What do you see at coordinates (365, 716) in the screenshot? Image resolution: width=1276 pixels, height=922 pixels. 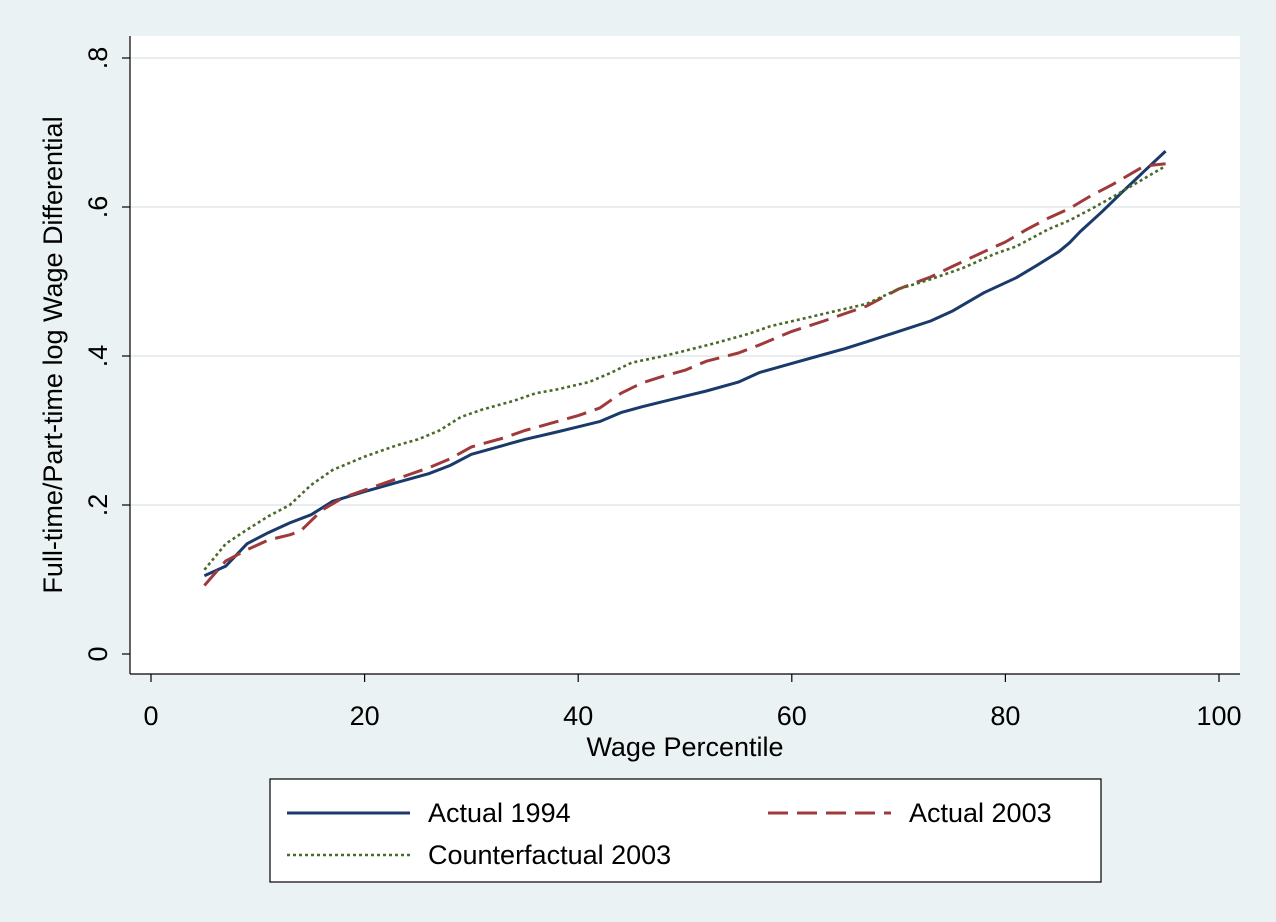 I see `x-tick-label-1: 20` at bounding box center [365, 716].